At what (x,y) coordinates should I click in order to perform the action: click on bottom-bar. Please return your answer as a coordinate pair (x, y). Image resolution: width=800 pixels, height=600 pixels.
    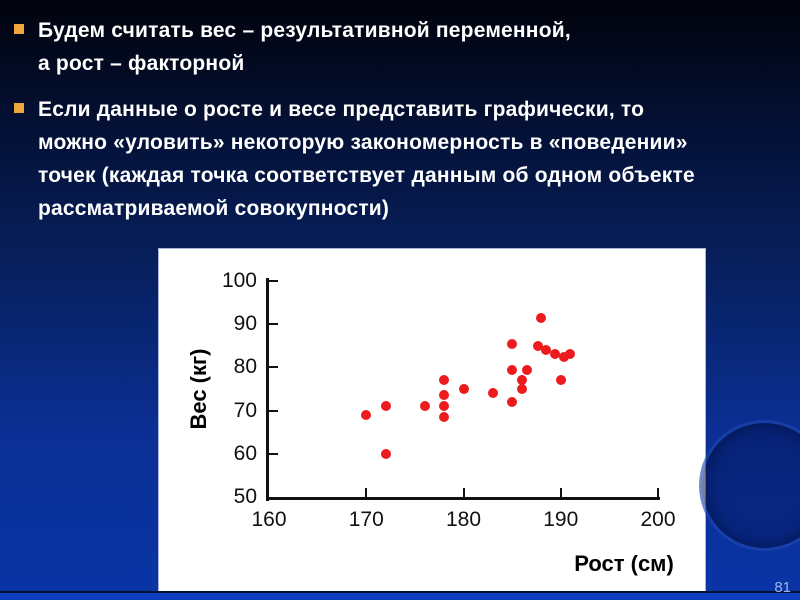
    Looking at the image, I should click on (400, 595).